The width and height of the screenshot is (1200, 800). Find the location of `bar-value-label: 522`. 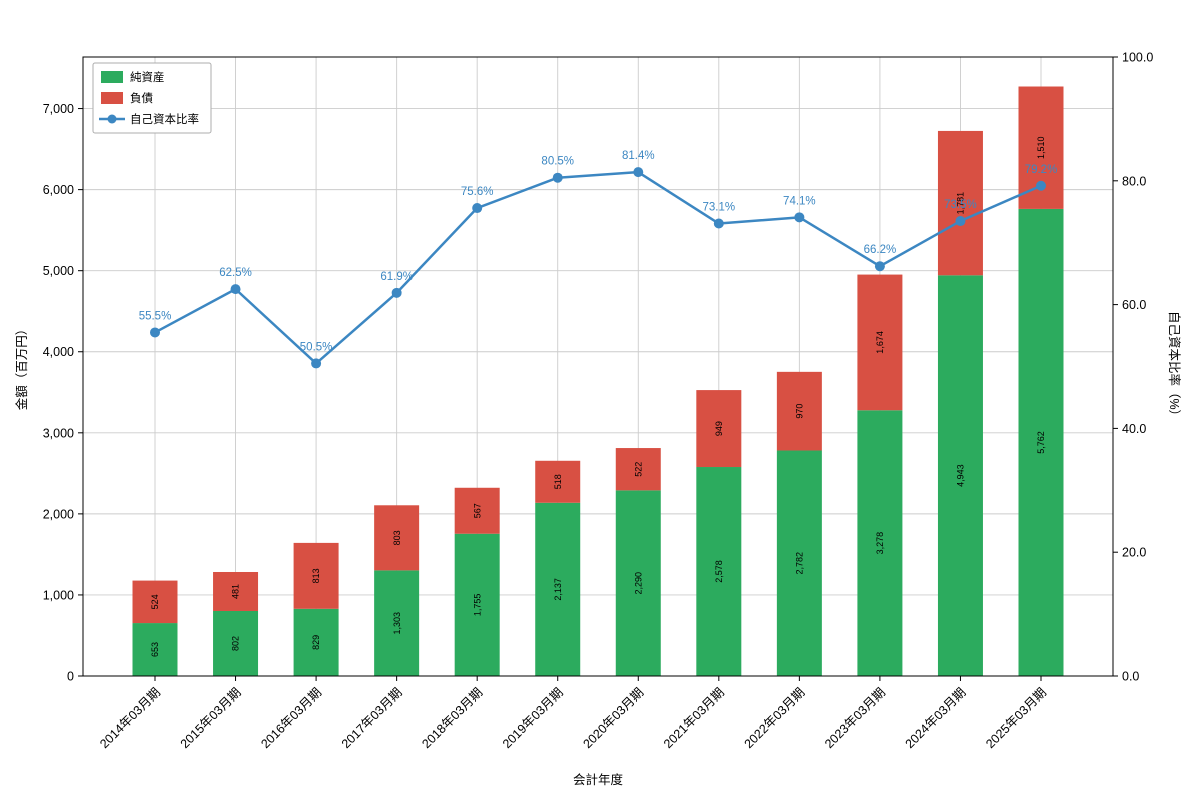

bar-value-label: 522 is located at coordinates (638, 469).